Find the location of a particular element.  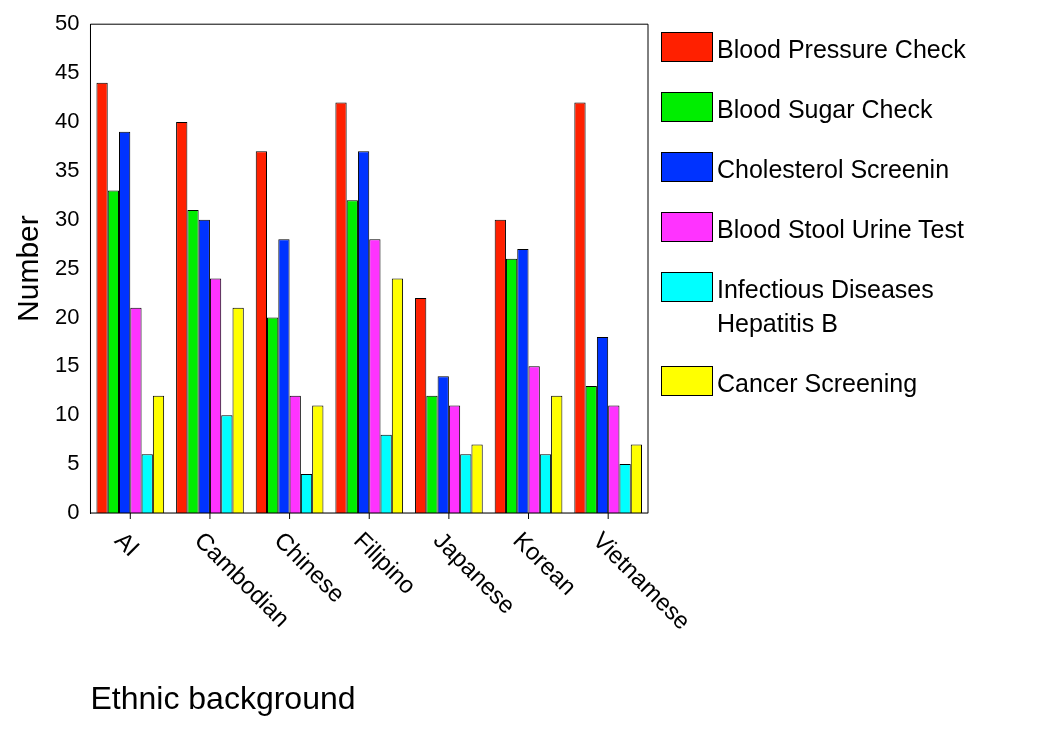

legend-label: Blood Stool Urine Test is located at coordinates (841, 229).